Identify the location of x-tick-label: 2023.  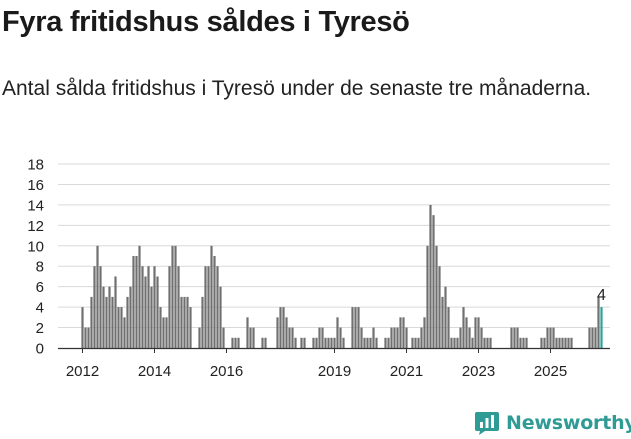
(478, 371).